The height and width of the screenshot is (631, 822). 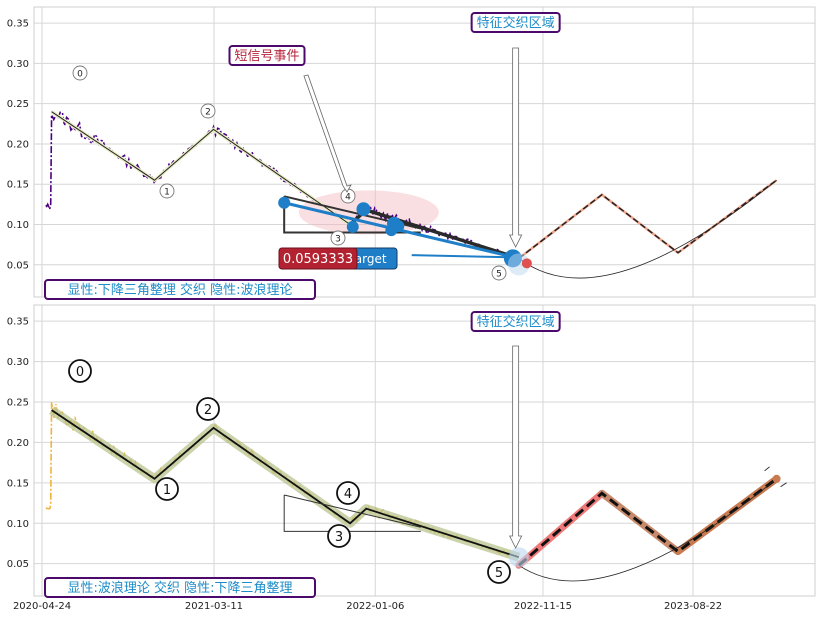 I want to click on target-text: Target, so click(x=367, y=259).